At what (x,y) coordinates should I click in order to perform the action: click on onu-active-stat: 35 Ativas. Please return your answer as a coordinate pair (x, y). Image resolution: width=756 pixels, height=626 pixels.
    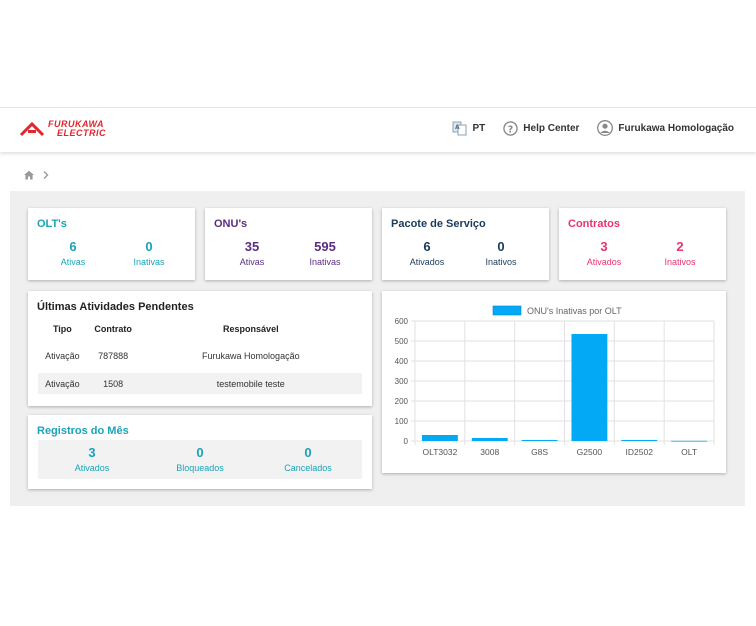
    Looking at the image, I should click on (252, 254).